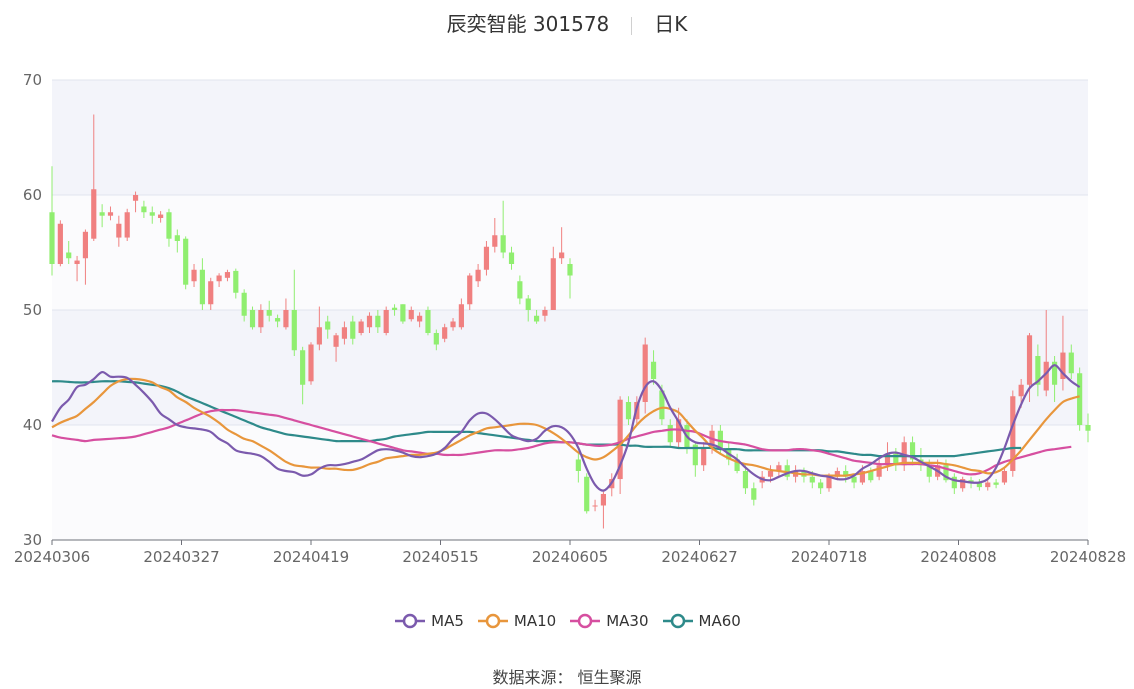 This screenshot has height=689, width=1134. I want to click on legend-item-ma5: MA5, so click(428, 621).